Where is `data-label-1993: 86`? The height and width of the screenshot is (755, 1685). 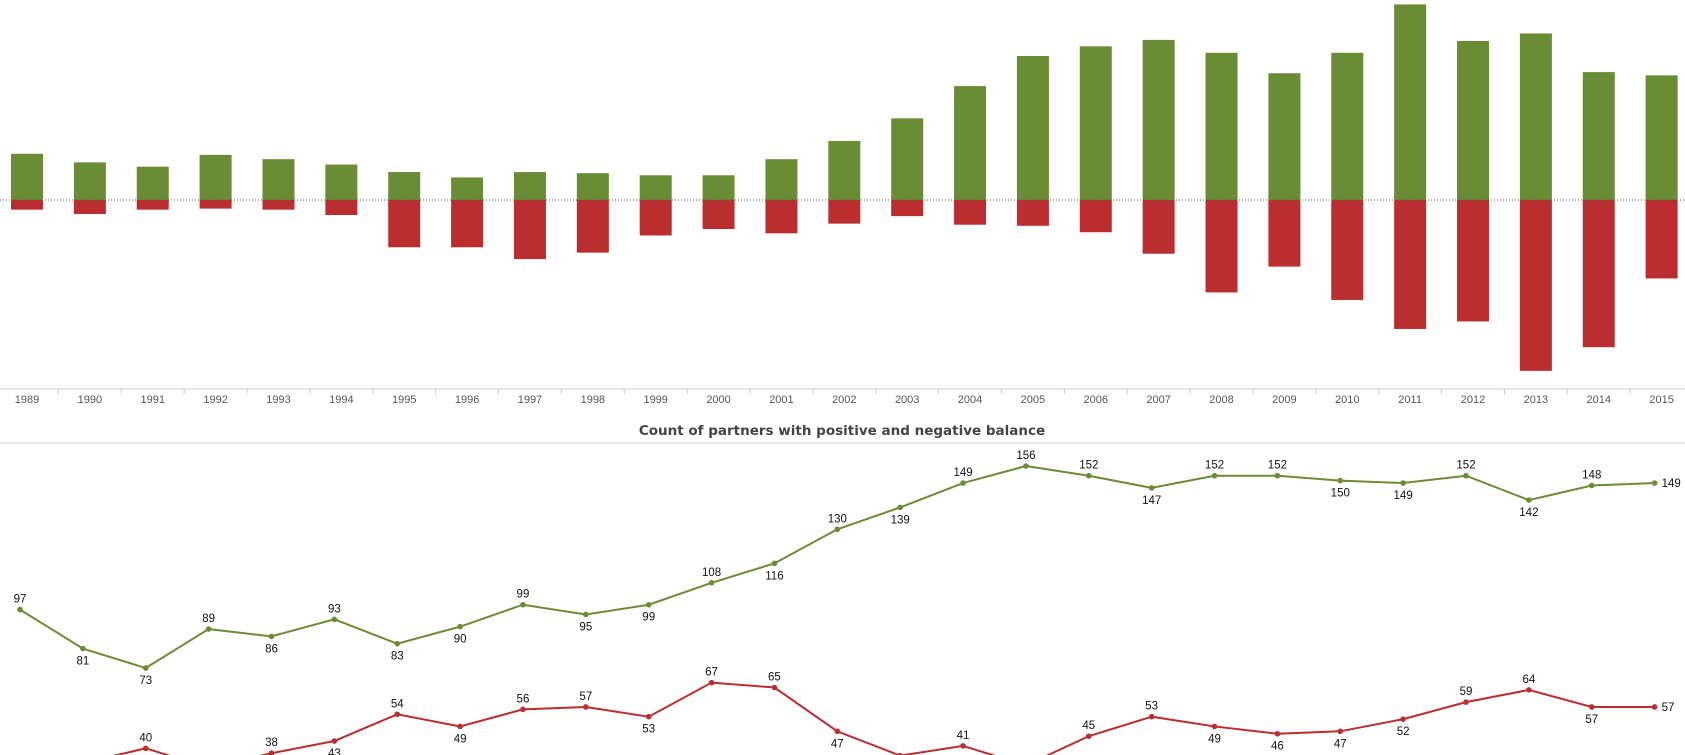 data-label-1993: 86 is located at coordinates (271, 649).